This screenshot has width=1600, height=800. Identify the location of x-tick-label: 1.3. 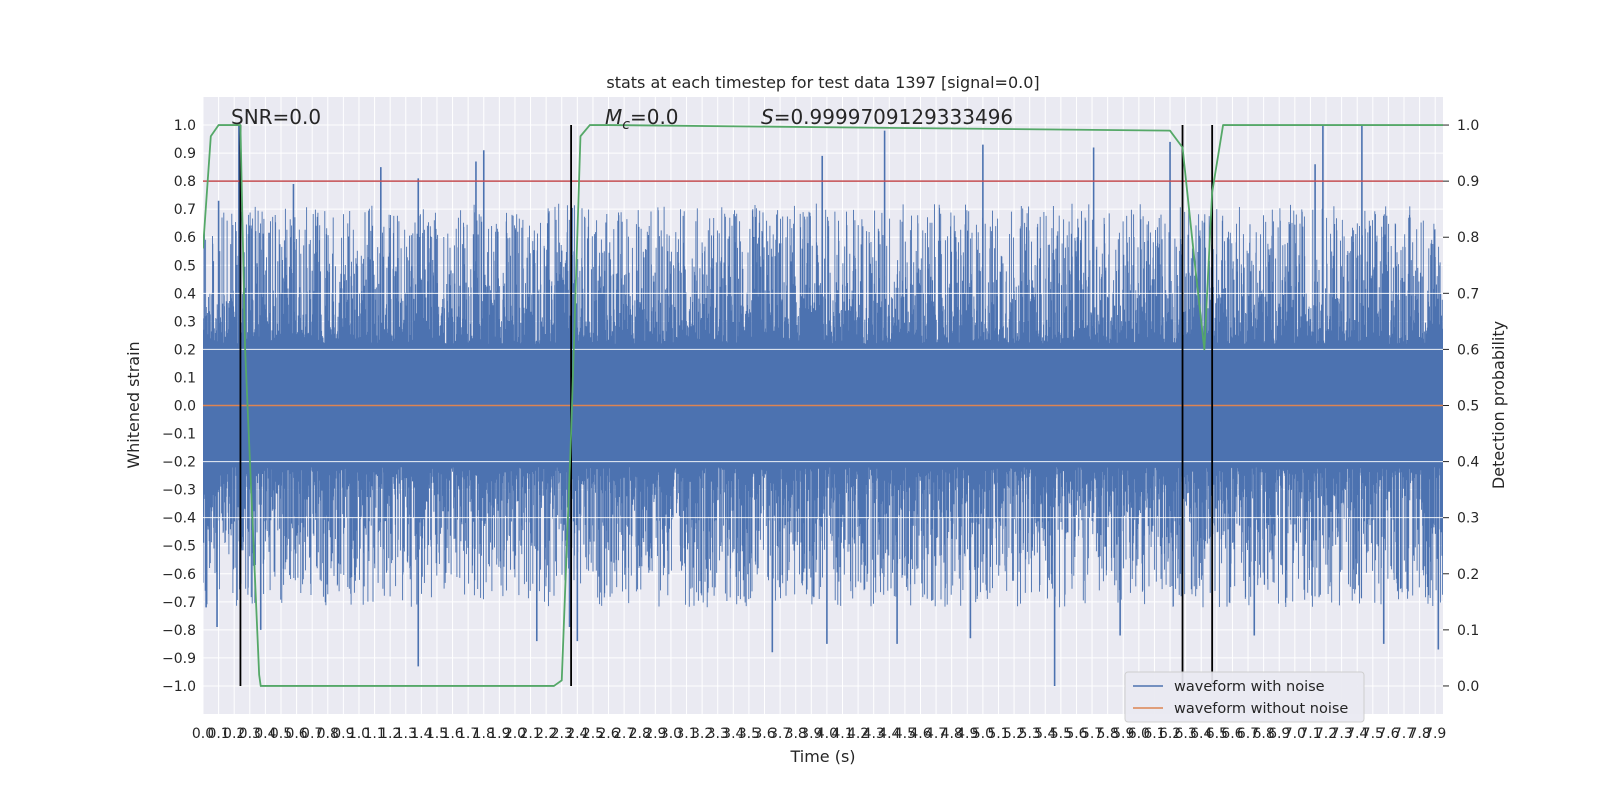
(406, 734).